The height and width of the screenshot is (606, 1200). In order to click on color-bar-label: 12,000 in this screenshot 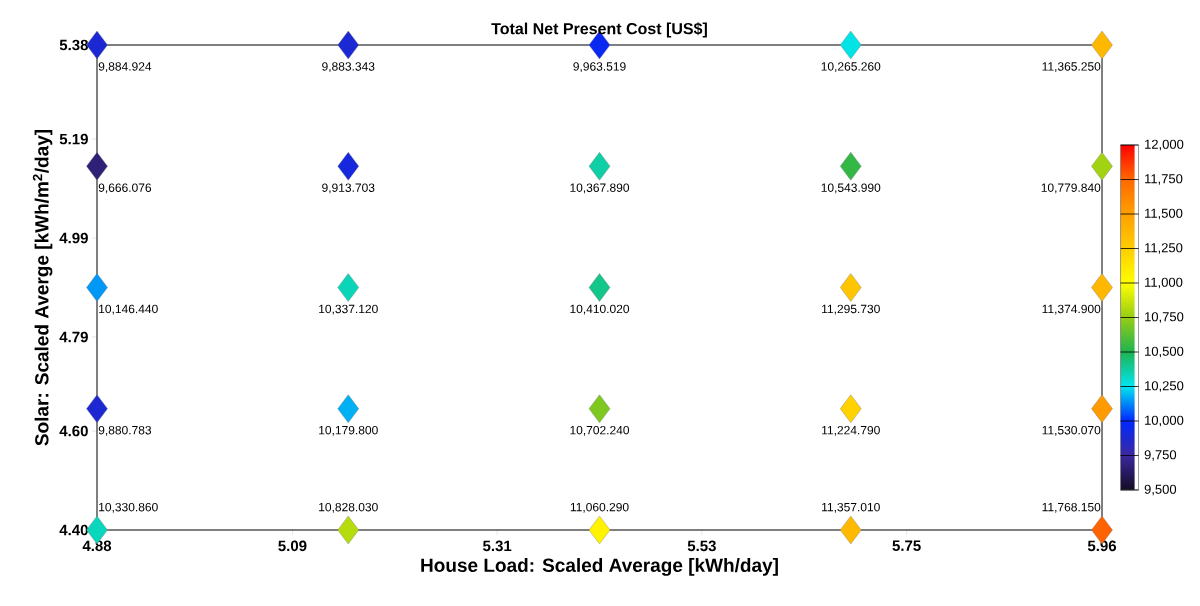, I will do `click(1164, 145)`.